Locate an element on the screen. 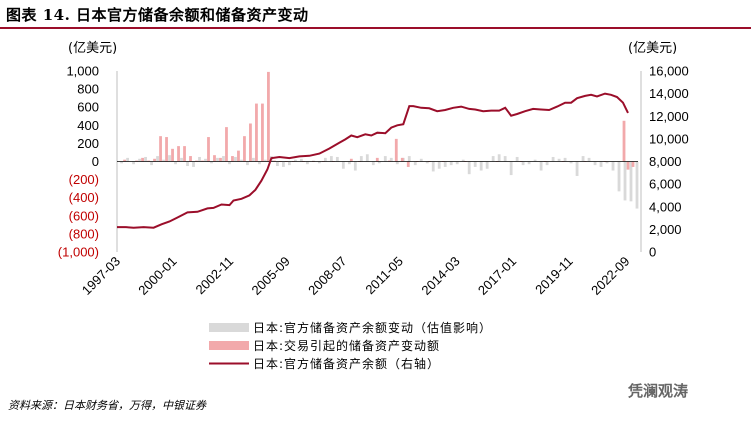  legend-transaction-swatch is located at coordinates (229, 345).